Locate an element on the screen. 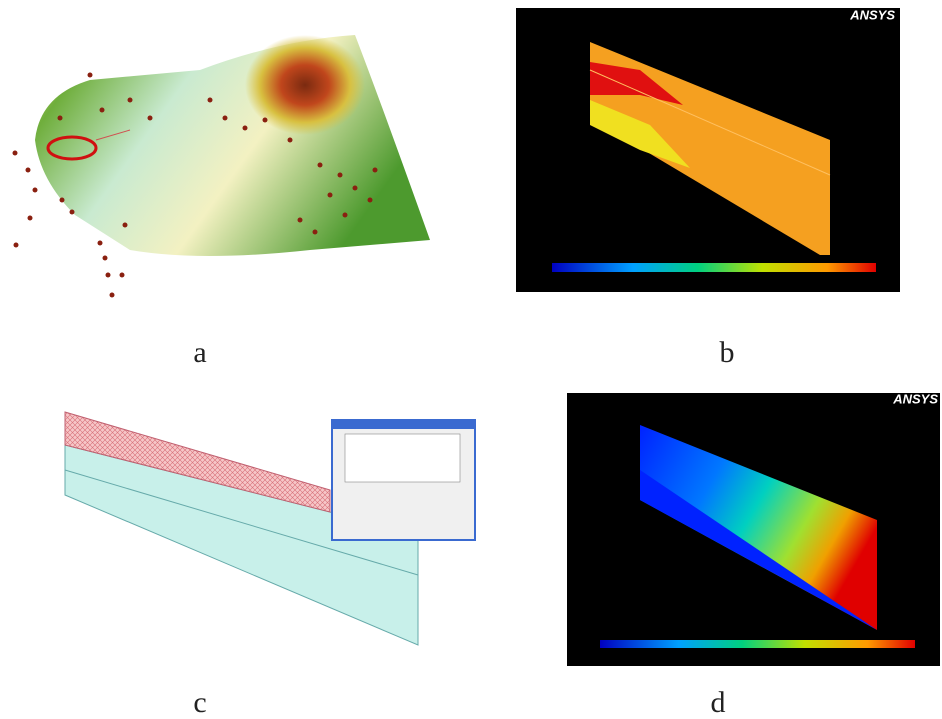  highlight-ellipse is located at coordinates (72, 148).